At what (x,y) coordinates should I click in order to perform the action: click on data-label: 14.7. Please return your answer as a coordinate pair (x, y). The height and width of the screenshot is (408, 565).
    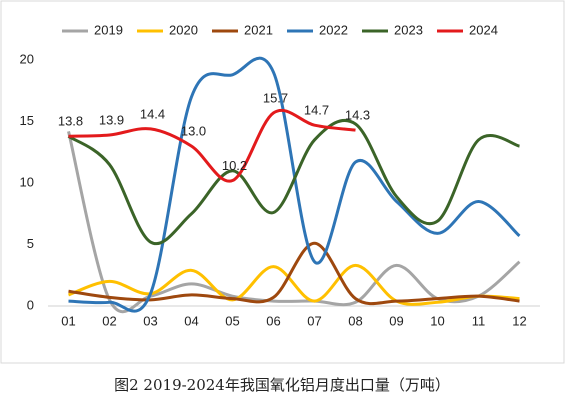
    Looking at the image, I should click on (316, 110).